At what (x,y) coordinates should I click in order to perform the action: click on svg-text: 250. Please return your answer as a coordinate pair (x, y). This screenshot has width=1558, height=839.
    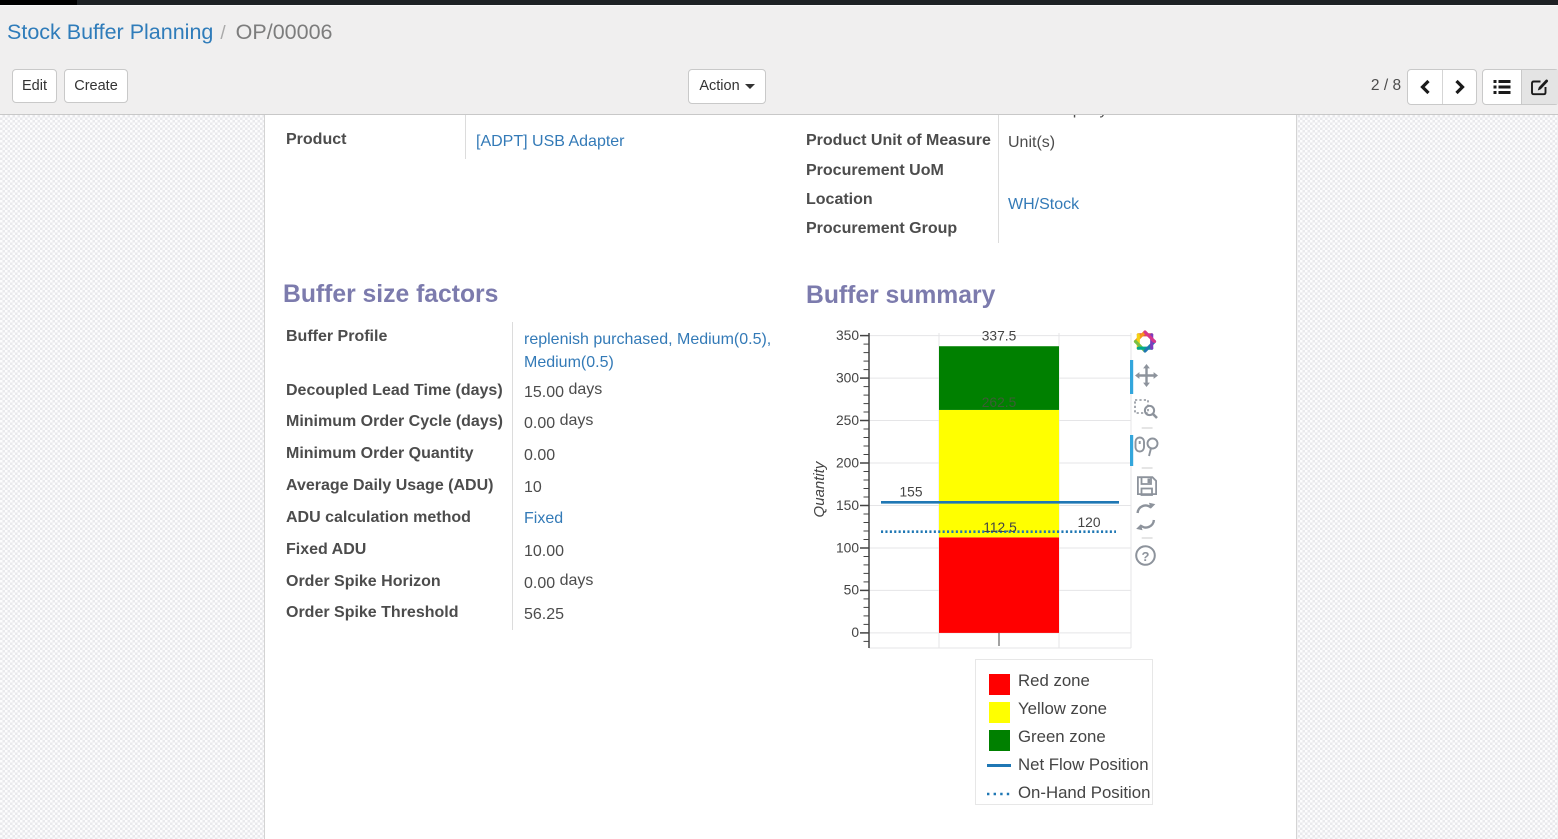
    Looking at the image, I should click on (847, 420).